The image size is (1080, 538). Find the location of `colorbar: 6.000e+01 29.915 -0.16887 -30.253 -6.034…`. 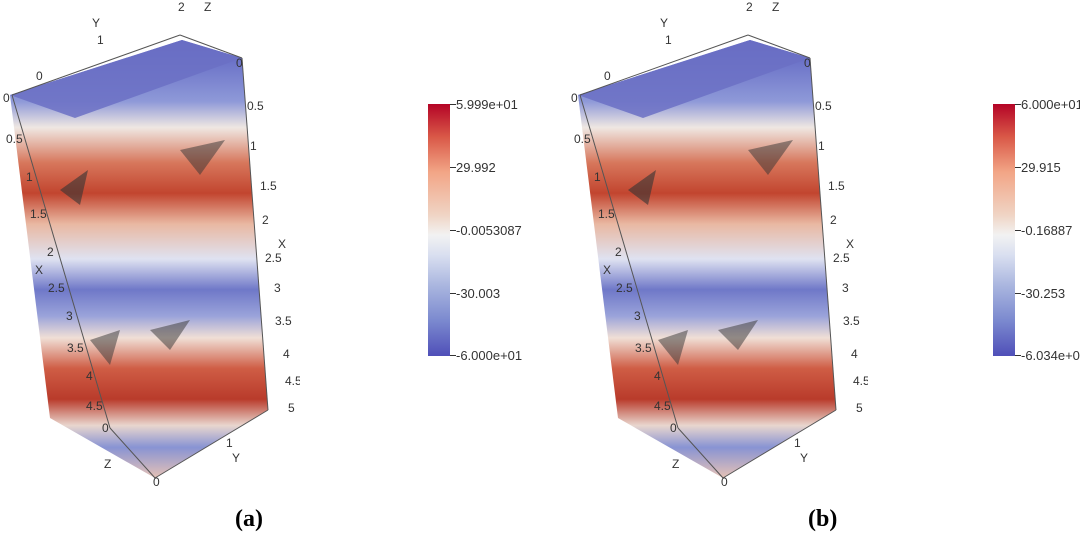

colorbar: 6.000e+01 29.915 -0.16887 -30.253 -6.034… is located at coordinates (1036, 230).